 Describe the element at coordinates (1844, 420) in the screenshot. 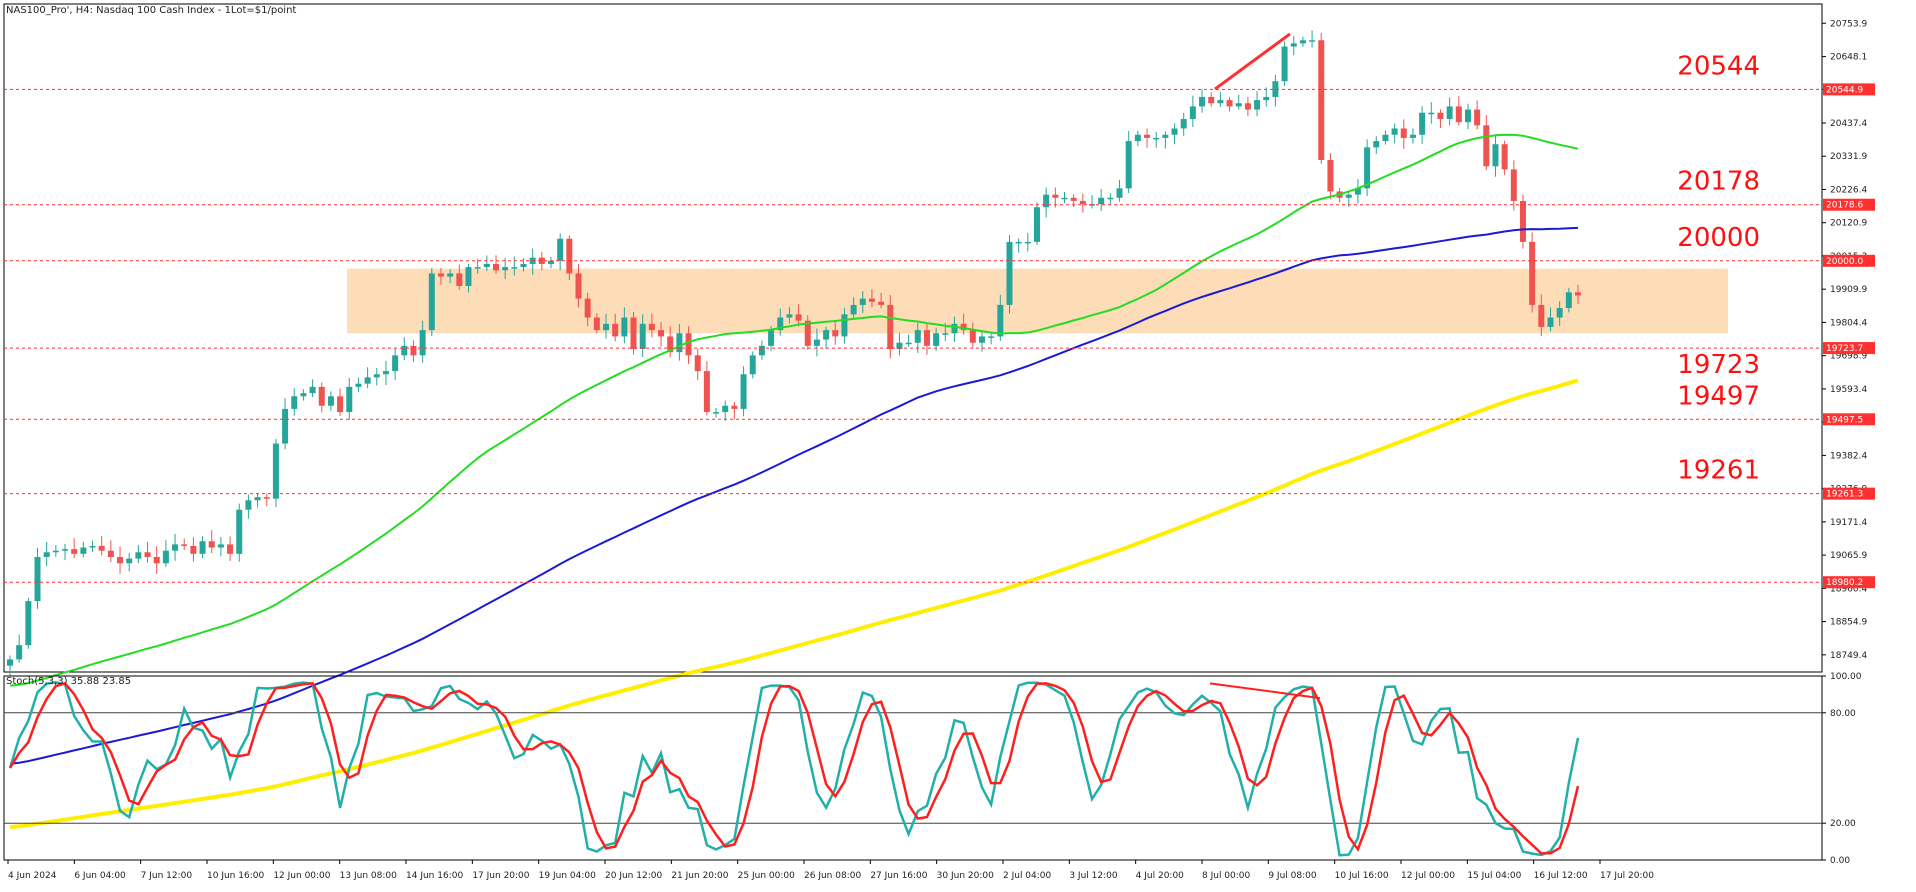

I see `level-tag-text: 19497.5` at that location.